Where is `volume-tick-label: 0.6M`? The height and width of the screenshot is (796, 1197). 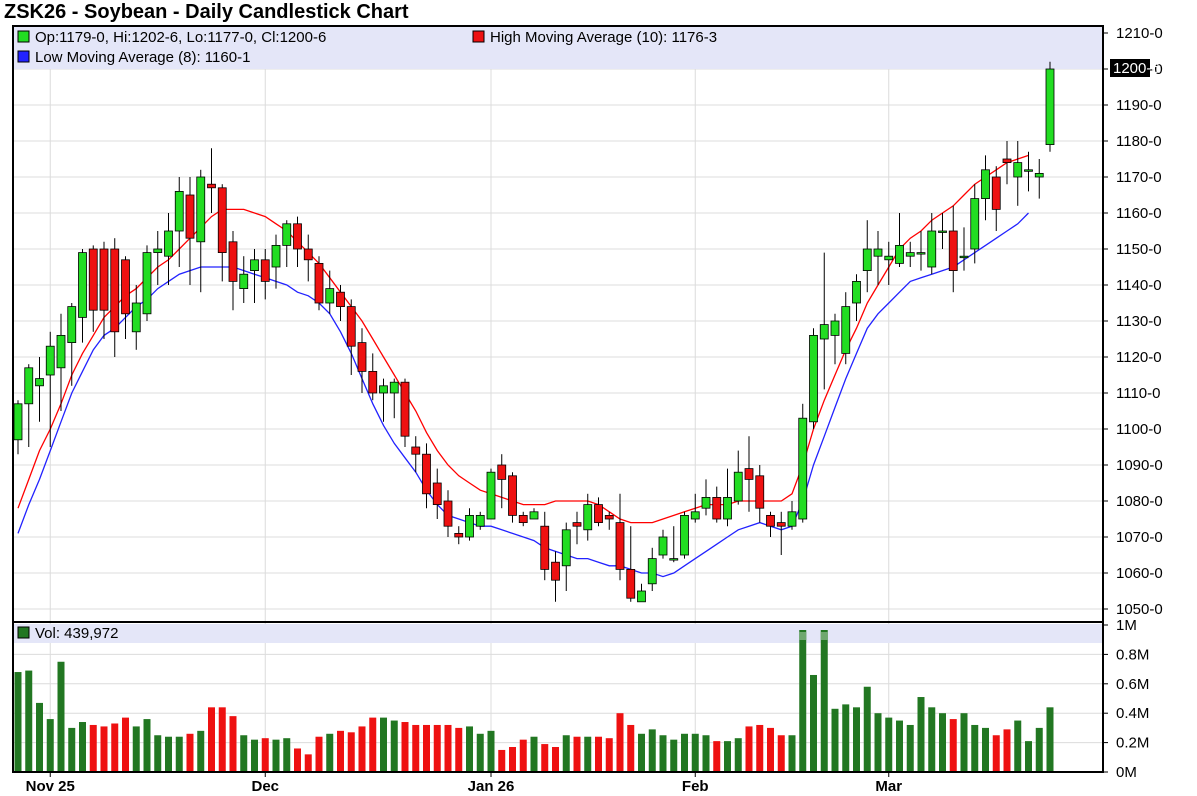 volume-tick-label: 0.6M is located at coordinates (1132, 684).